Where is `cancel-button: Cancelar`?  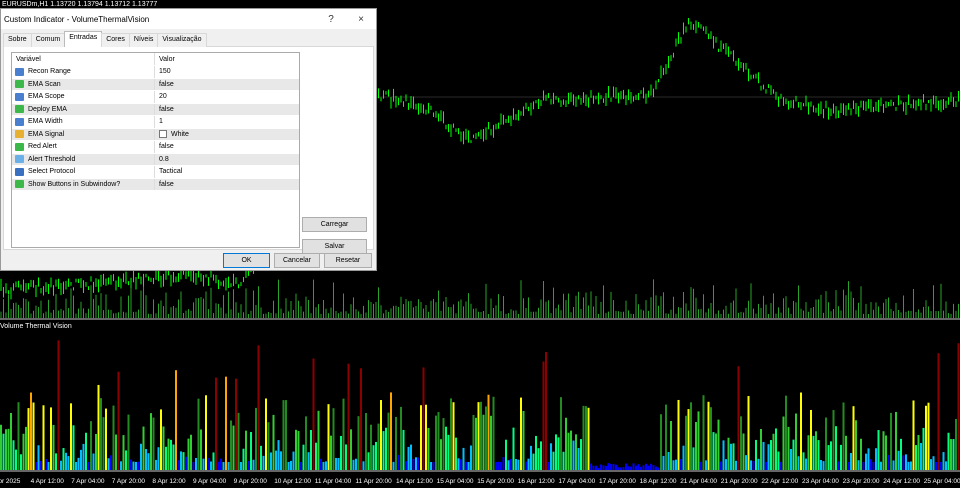 cancel-button: Cancelar is located at coordinates (297, 260).